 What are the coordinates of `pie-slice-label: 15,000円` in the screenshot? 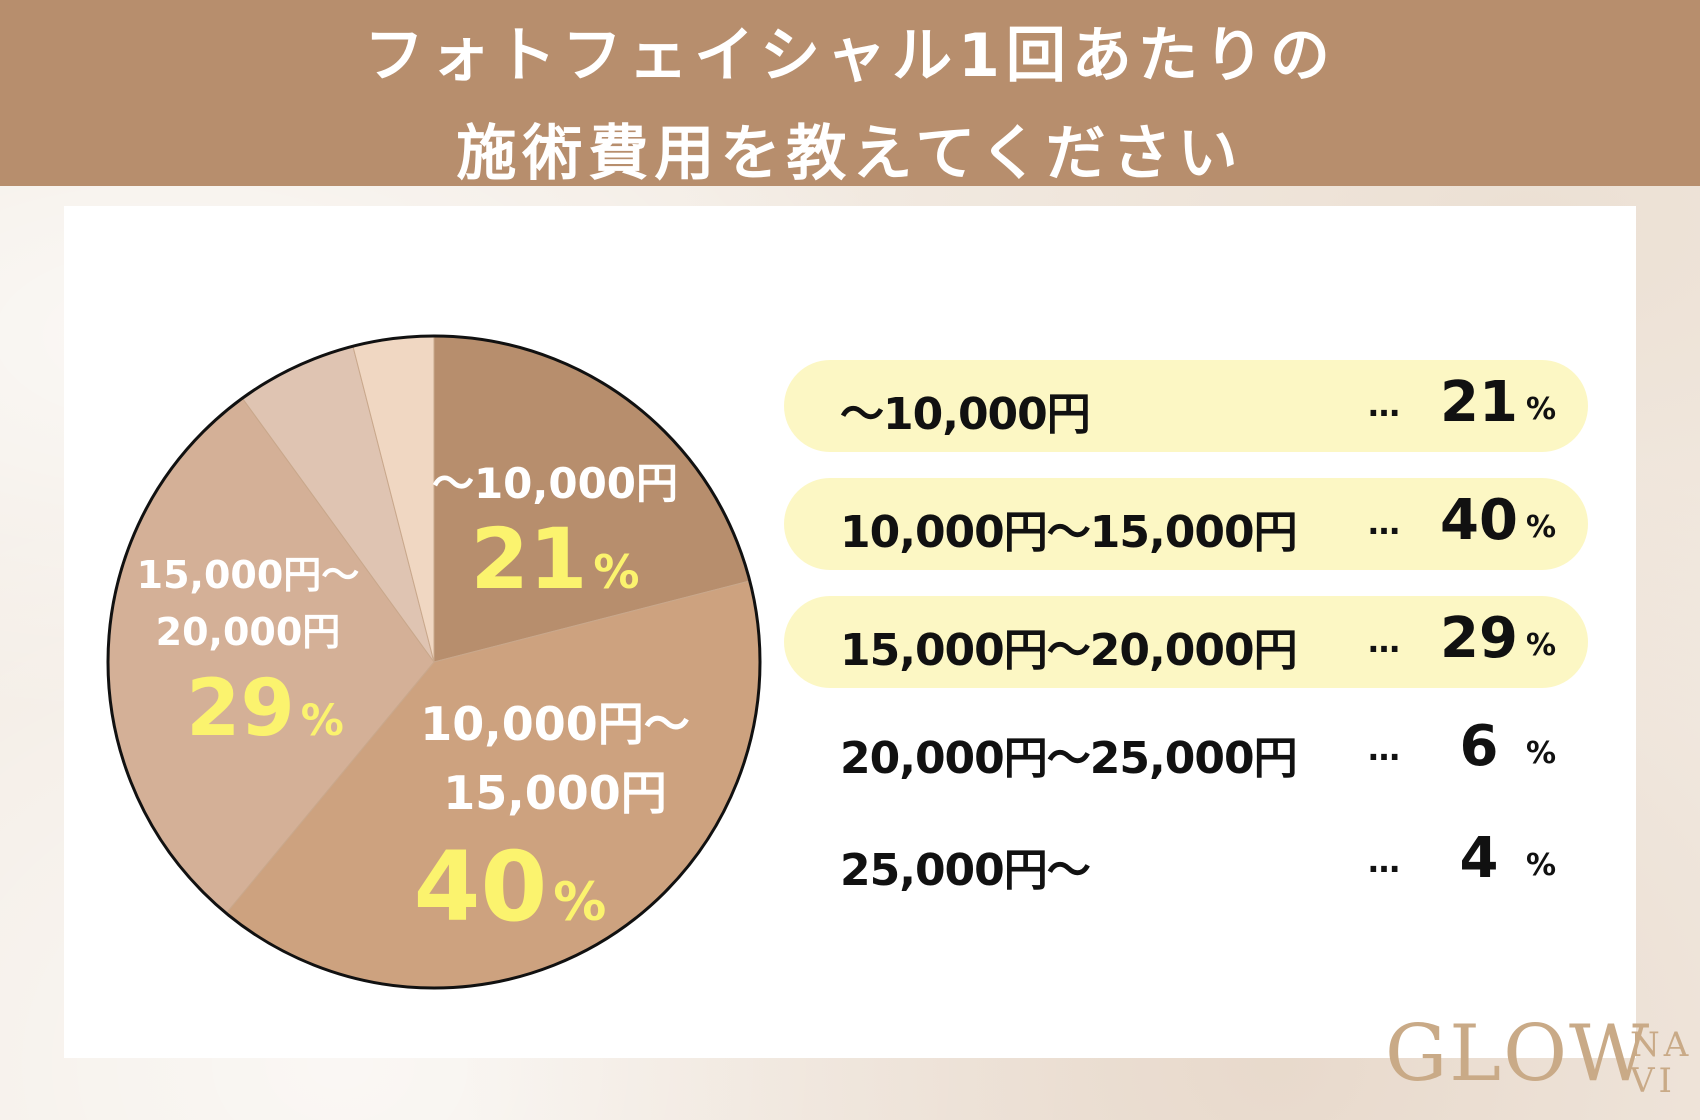 It's located at (555, 793).